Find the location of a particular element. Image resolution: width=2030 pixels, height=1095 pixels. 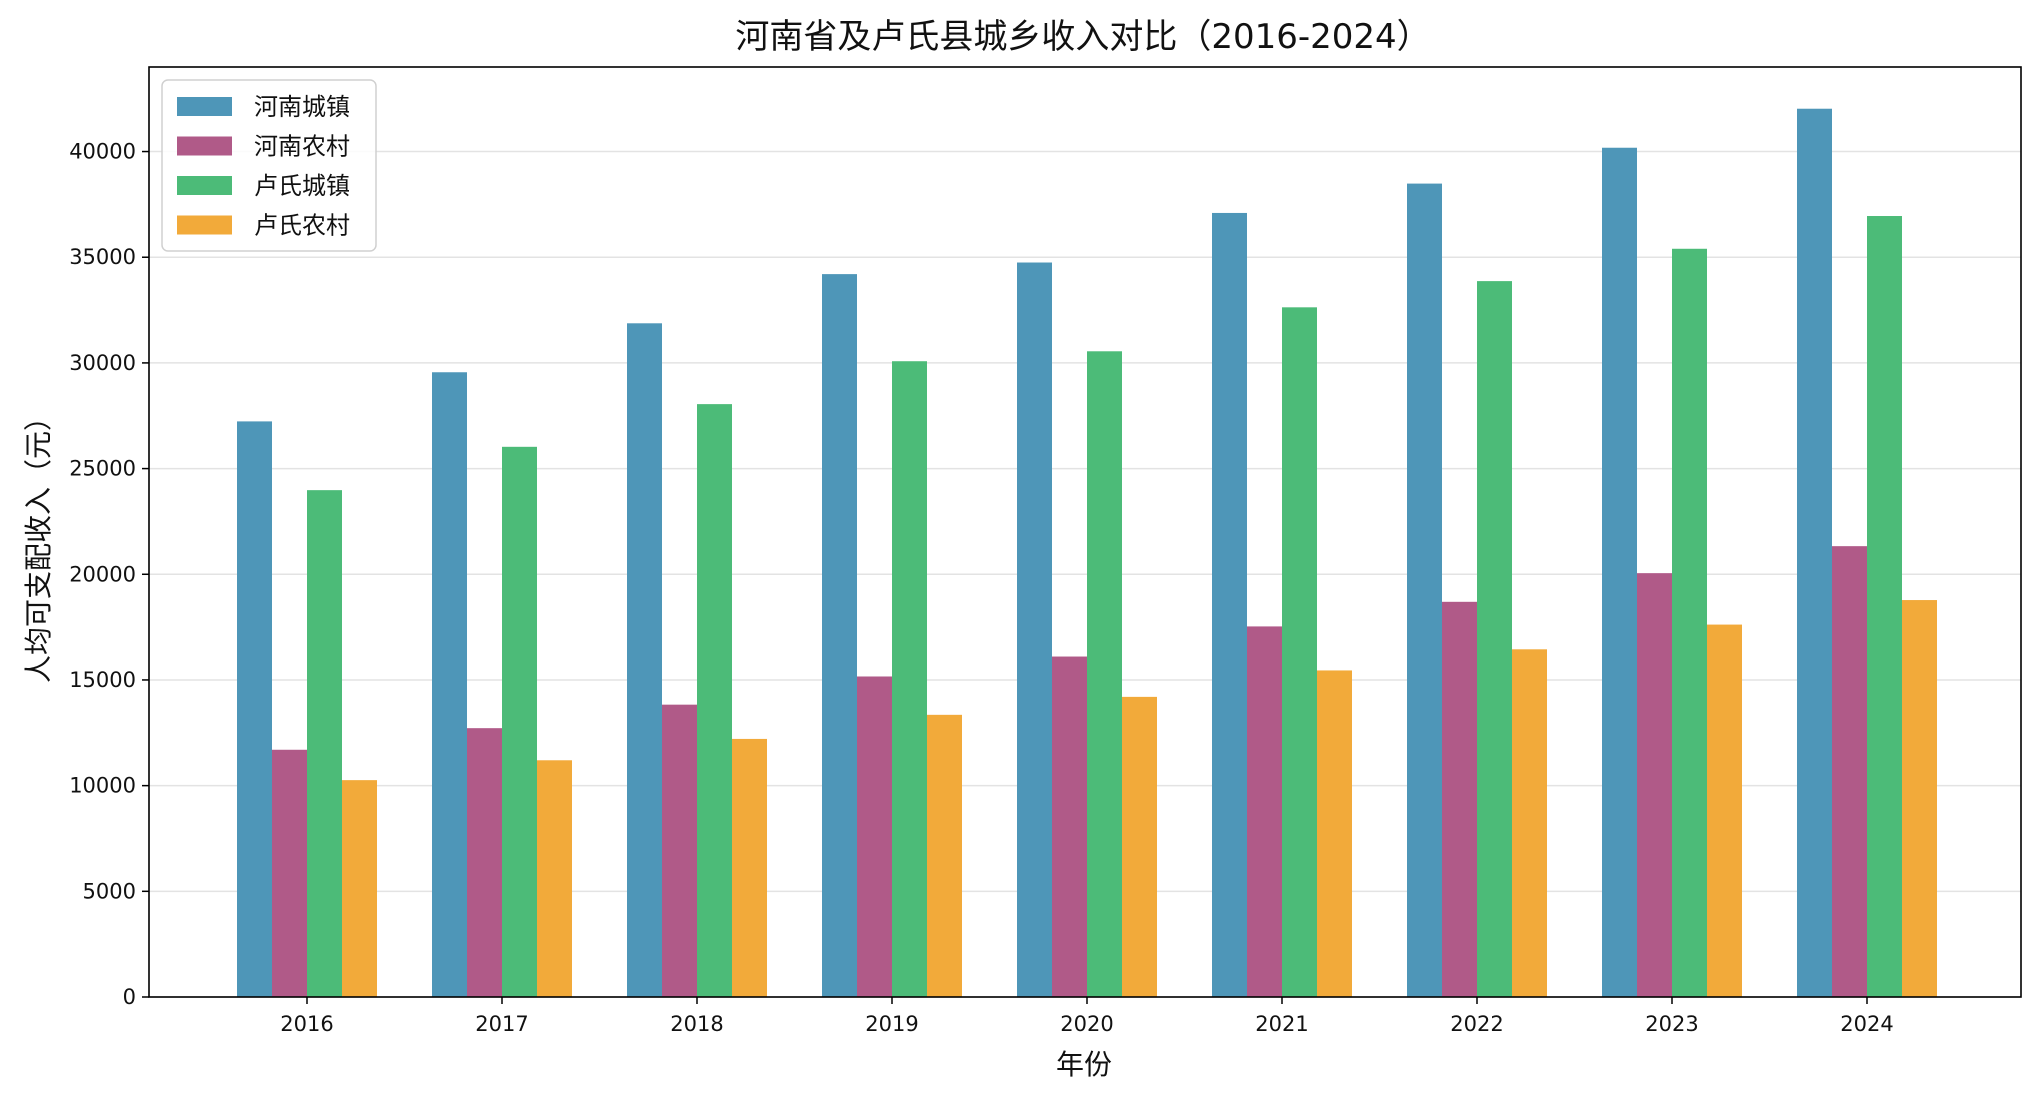

bar-河南城镇-2016 is located at coordinates (254, 709).